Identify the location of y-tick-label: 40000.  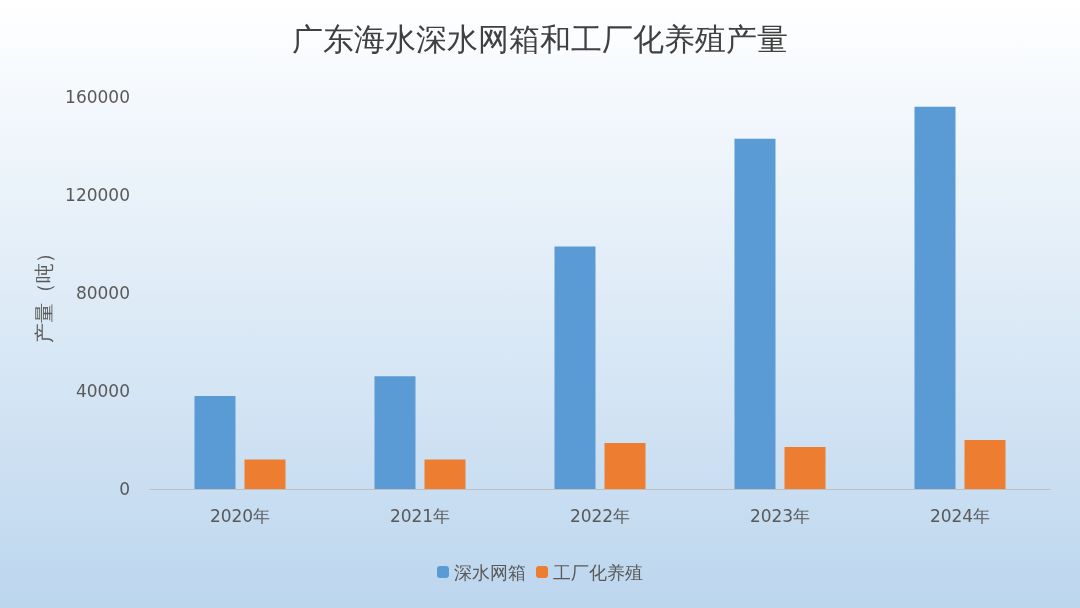
(102, 391).